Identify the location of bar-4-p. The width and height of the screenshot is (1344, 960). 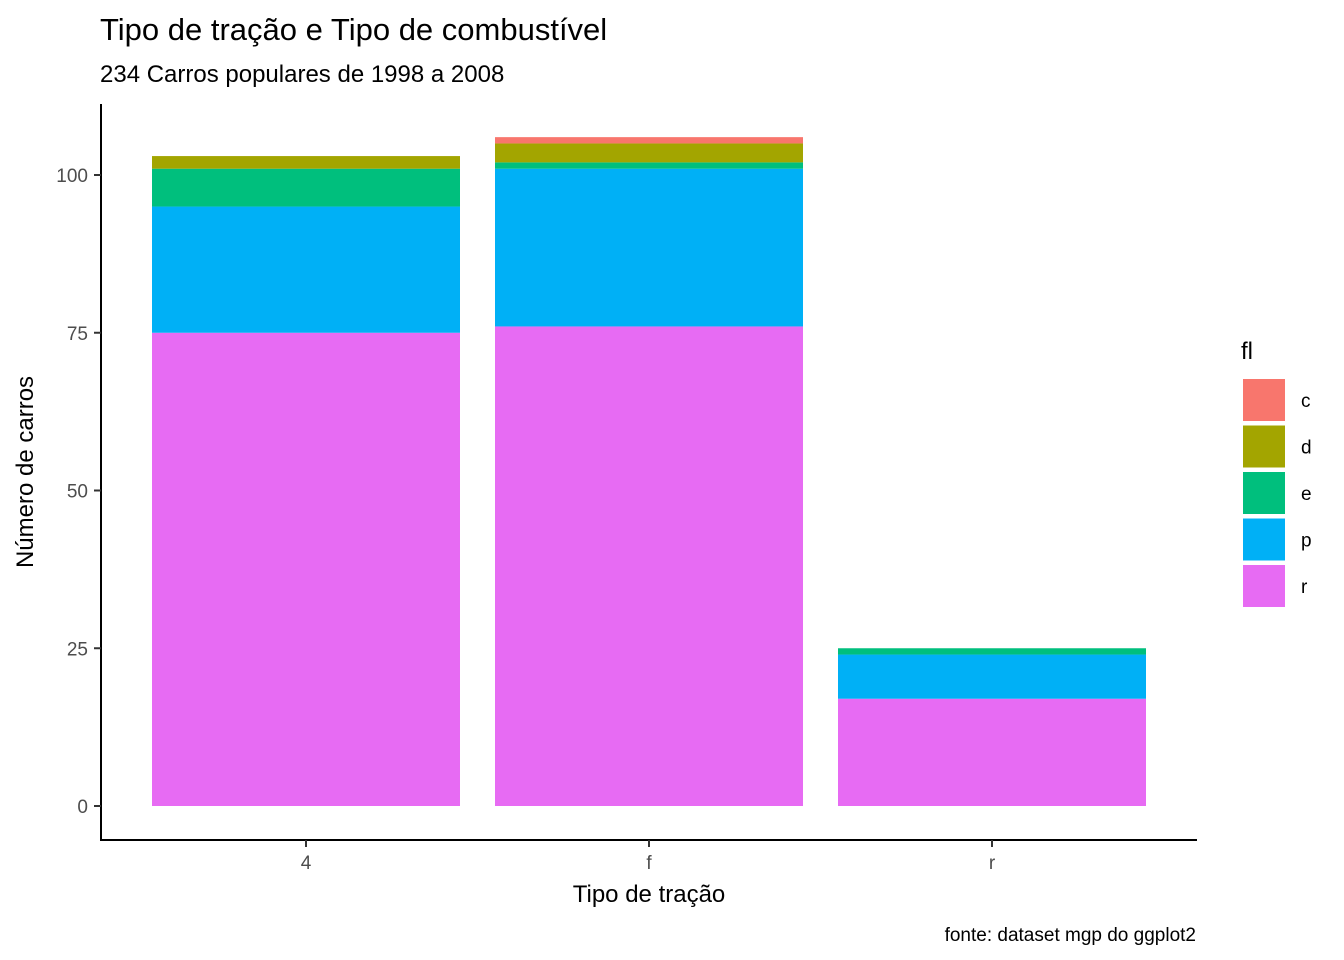
(306, 269).